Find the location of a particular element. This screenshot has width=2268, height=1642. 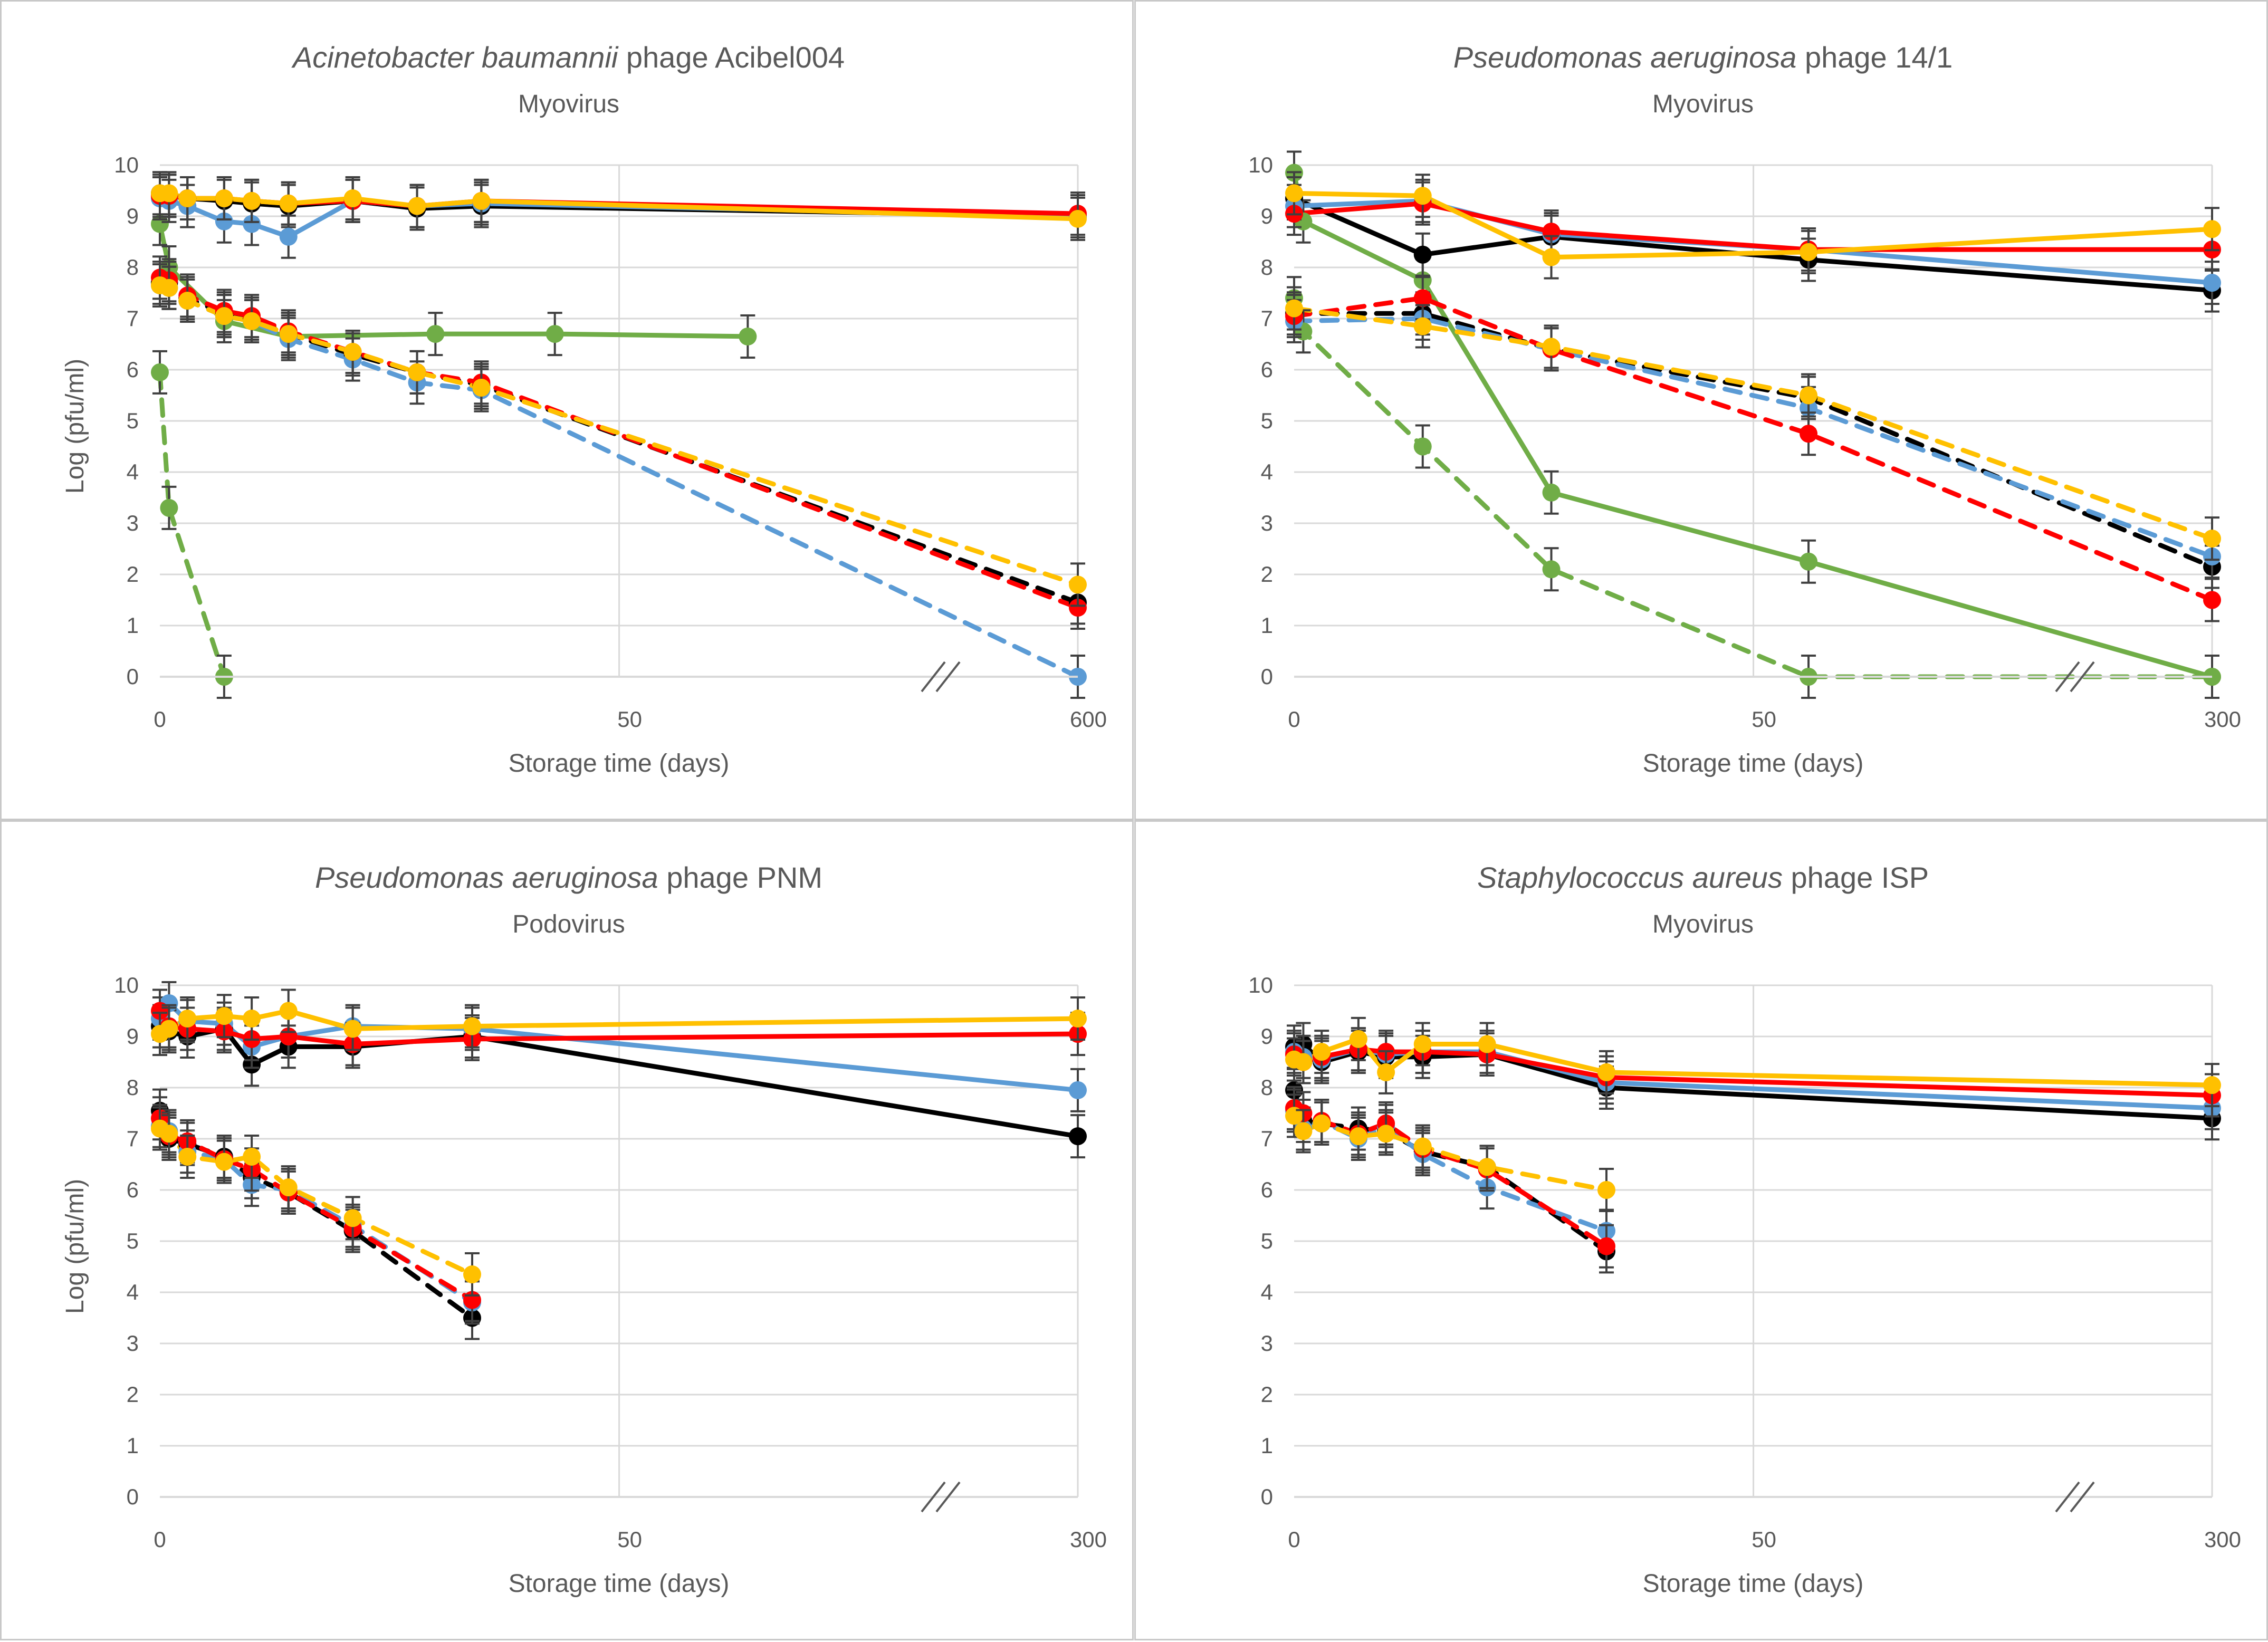

chart-title: Pseudomonas aeruginosa phage PNM is located at coordinates (568, 877).